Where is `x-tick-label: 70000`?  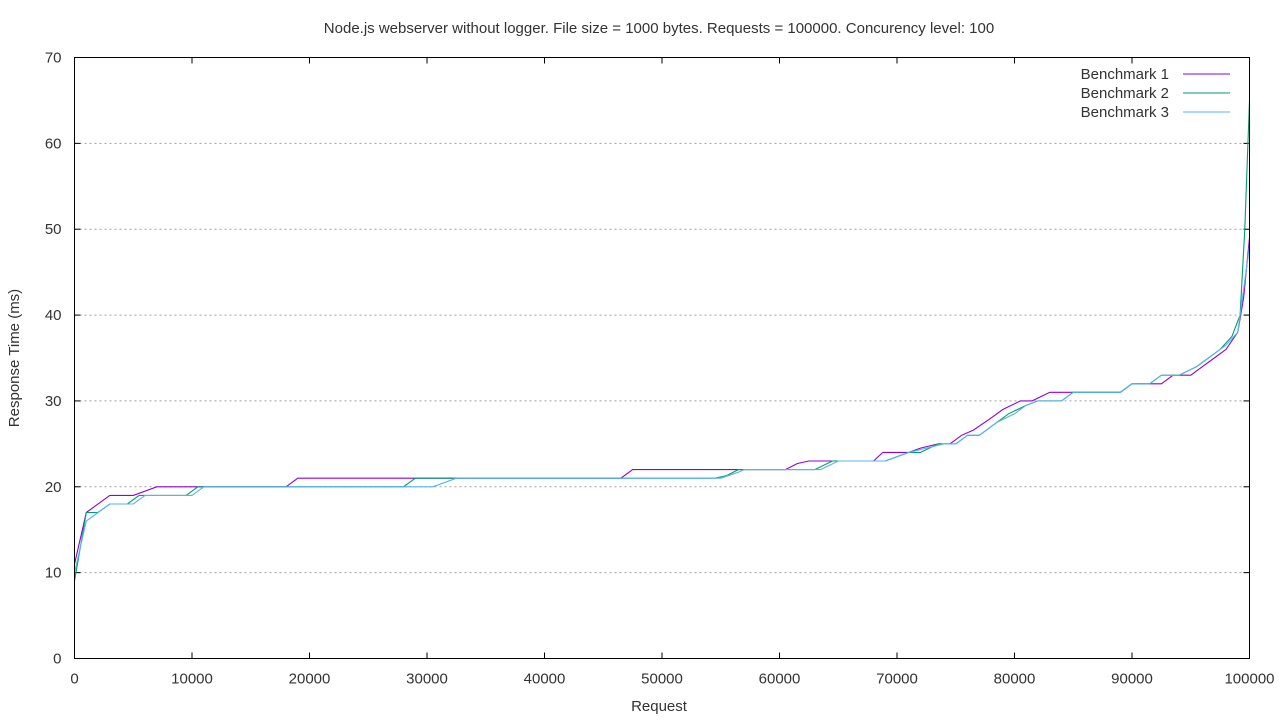 x-tick-label: 70000 is located at coordinates (897, 679).